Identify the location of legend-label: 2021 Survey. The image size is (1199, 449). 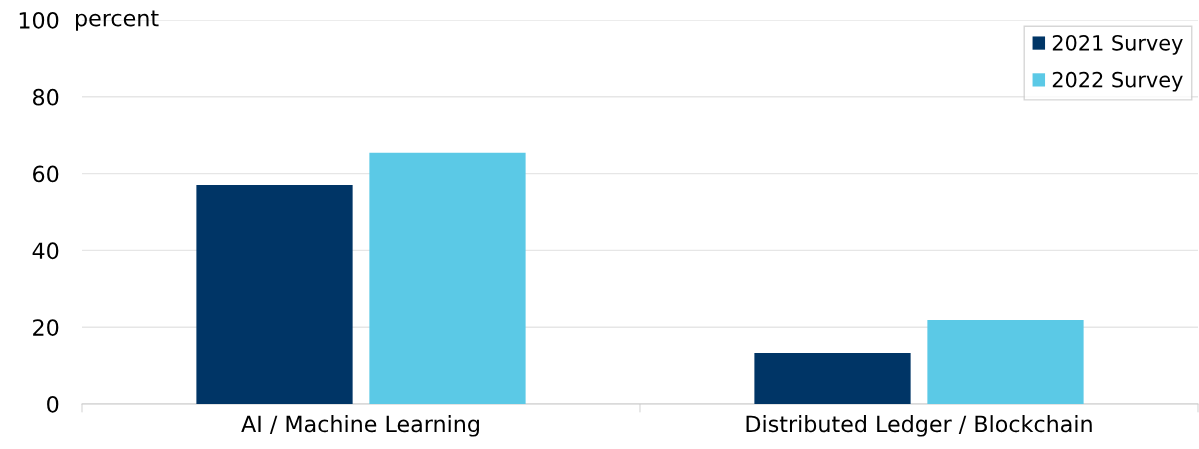
(1117, 44).